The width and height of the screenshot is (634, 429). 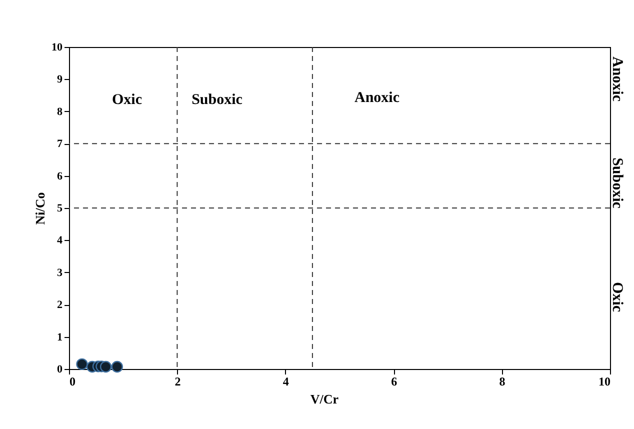 What do you see at coordinates (73, 381) in the screenshot?
I see `x-tick-label: 0` at bounding box center [73, 381].